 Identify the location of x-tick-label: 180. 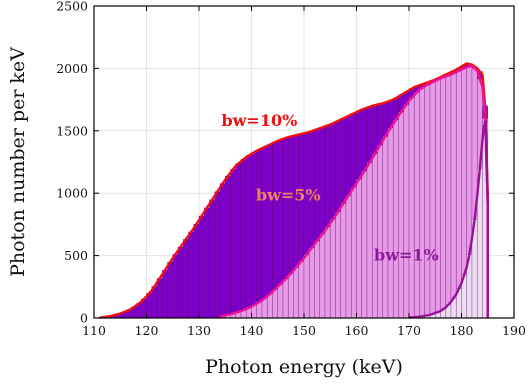
(462, 330).